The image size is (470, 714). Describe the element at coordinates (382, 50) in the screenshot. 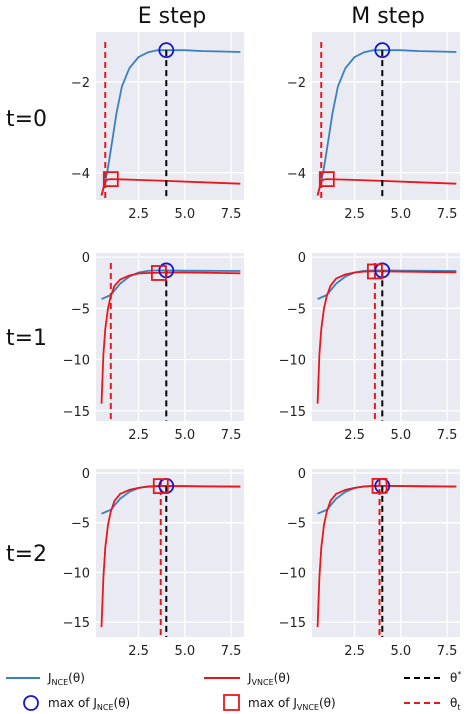

I see `panel-r0-c1-max-nce-marker` at that location.